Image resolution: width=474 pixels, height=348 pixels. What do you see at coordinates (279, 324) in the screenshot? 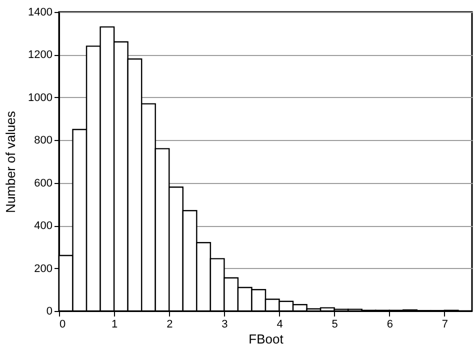
I see `x-tick-label: 4` at bounding box center [279, 324].